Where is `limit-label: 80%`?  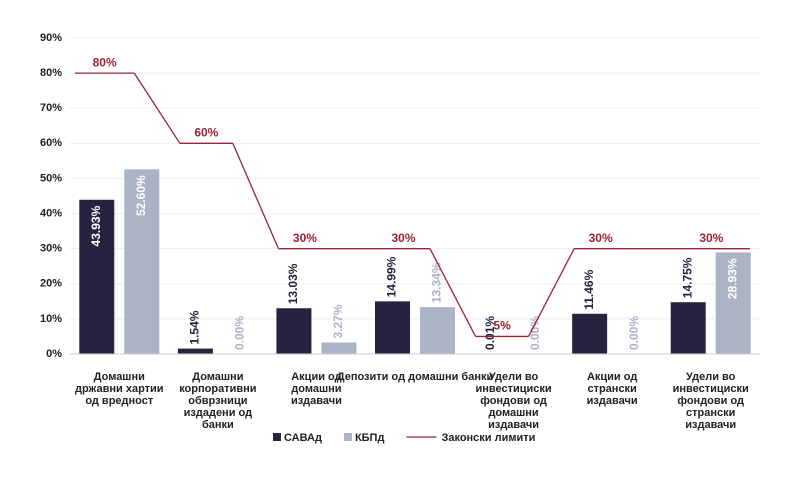 limit-label: 80% is located at coordinates (105, 62).